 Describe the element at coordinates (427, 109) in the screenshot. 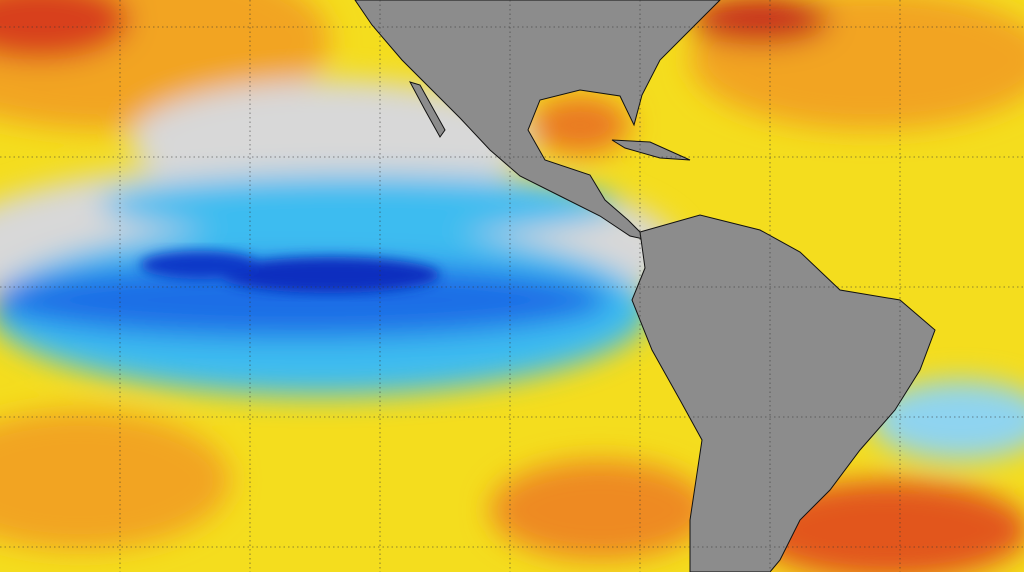

I see `baja-california` at that location.